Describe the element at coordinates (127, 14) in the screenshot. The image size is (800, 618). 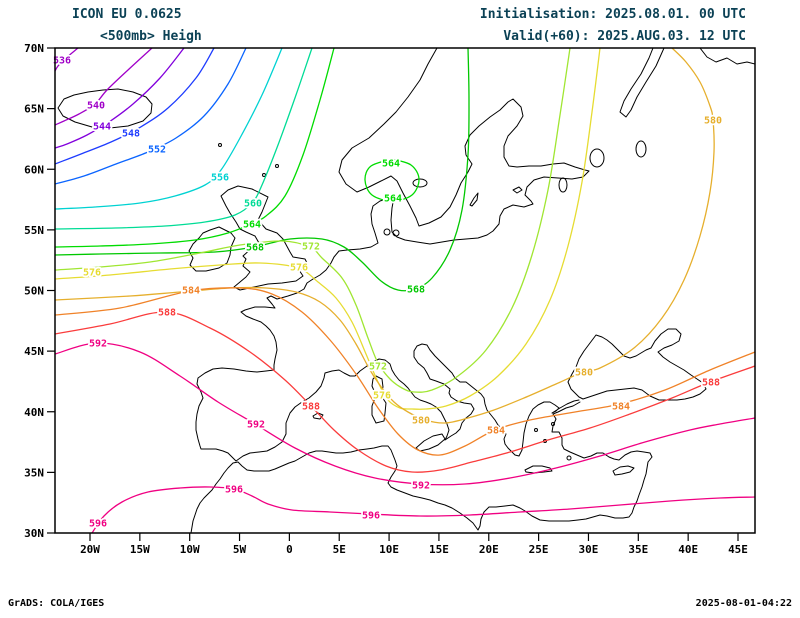
I see `model-title: ICON EU 0.0625` at that location.